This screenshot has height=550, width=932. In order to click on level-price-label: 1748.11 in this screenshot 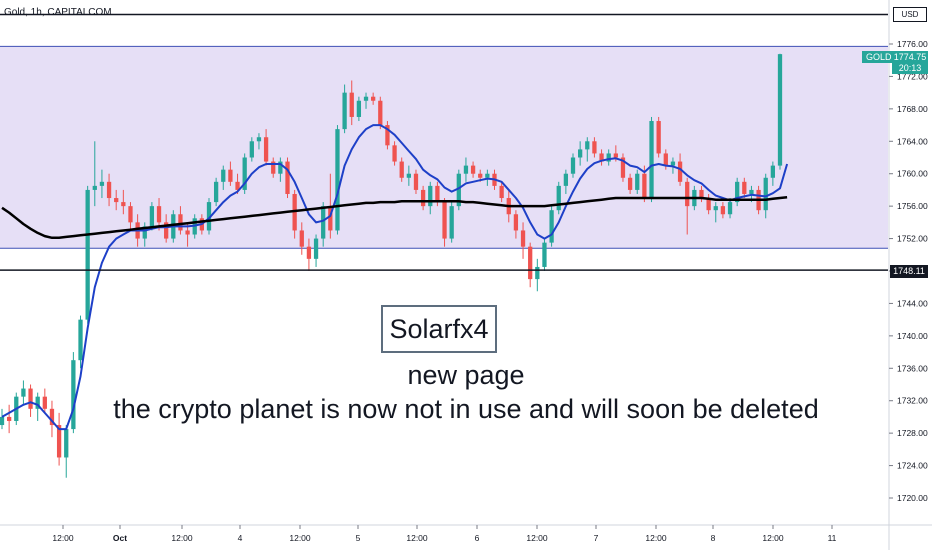, I will do `click(909, 271)`.